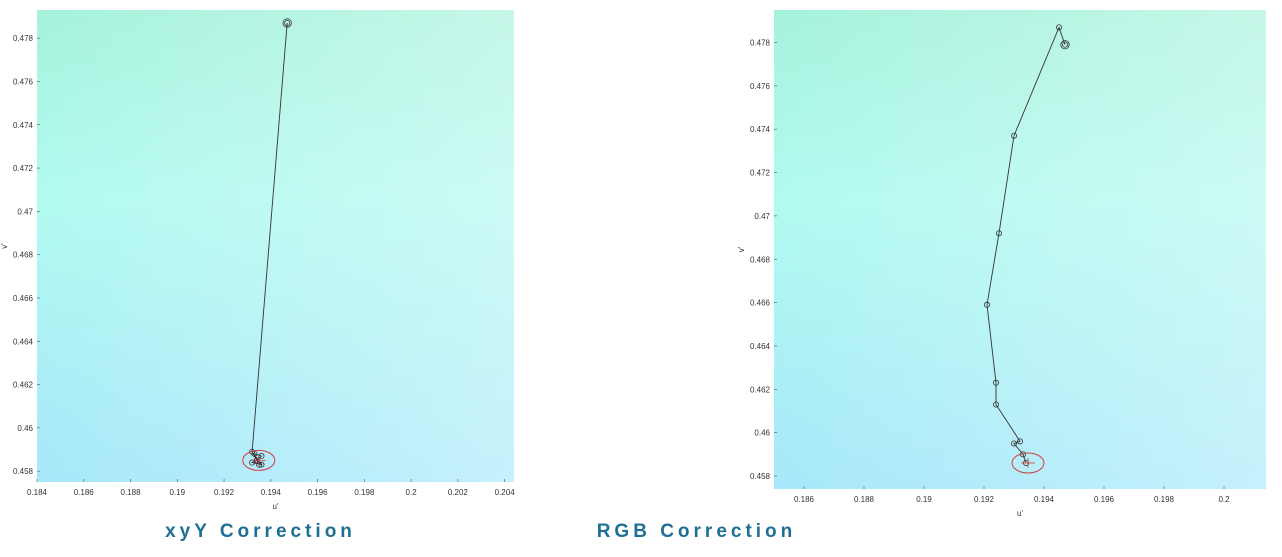 This screenshot has height=557, width=1282. Describe the element at coordinates (505, 492) in the screenshot. I see `x-tick-label: 0.204` at that location.